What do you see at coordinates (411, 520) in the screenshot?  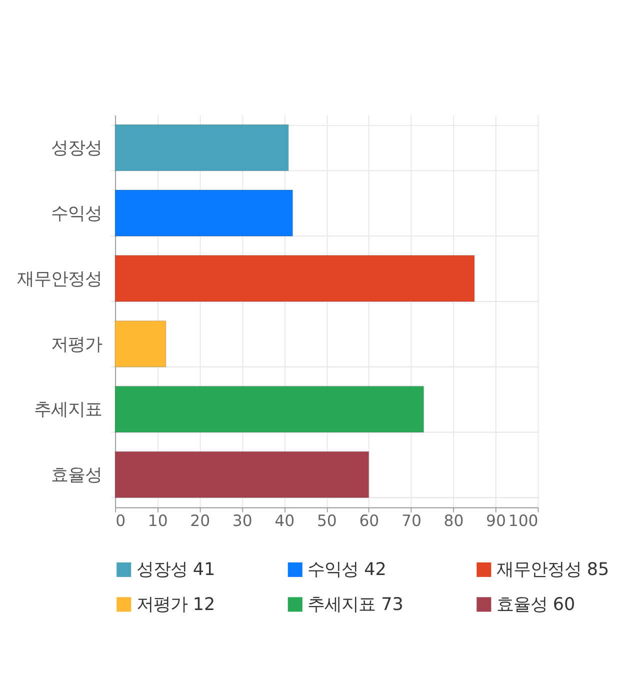 I see `x-tick-label: 70` at bounding box center [411, 520].